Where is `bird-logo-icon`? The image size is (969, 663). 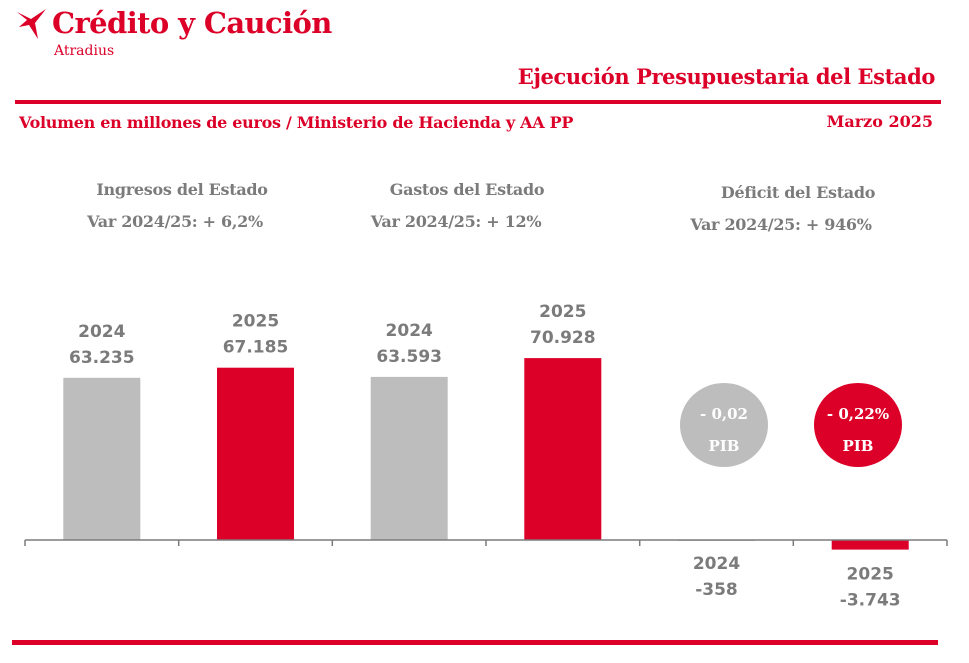 bird-logo-icon is located at coordinates (31, 24).